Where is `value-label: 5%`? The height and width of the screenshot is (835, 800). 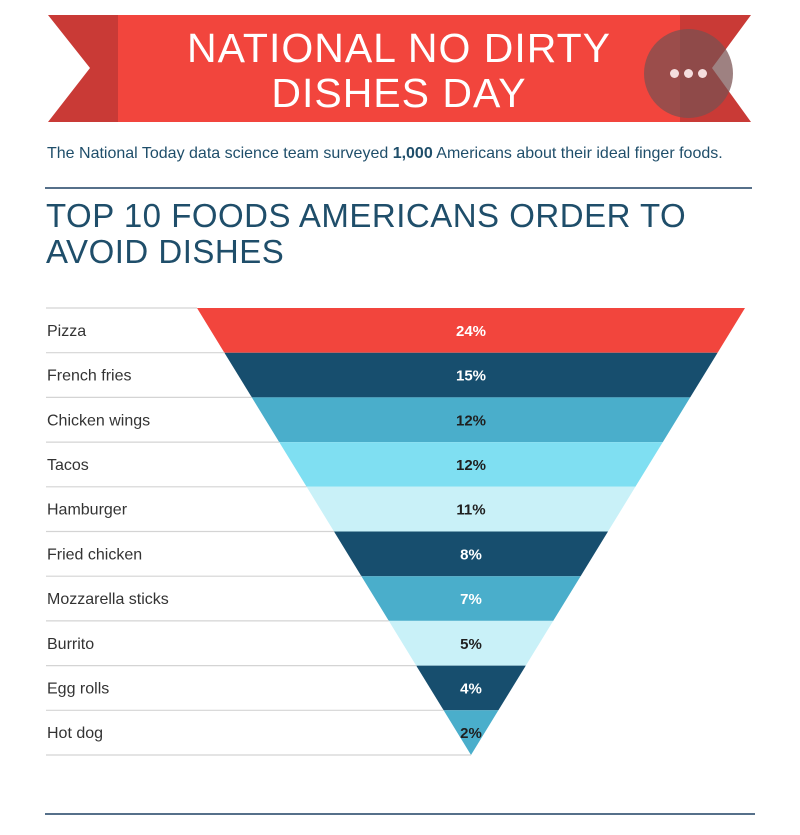 value-label: 5% is located at coordinates (471, 644).